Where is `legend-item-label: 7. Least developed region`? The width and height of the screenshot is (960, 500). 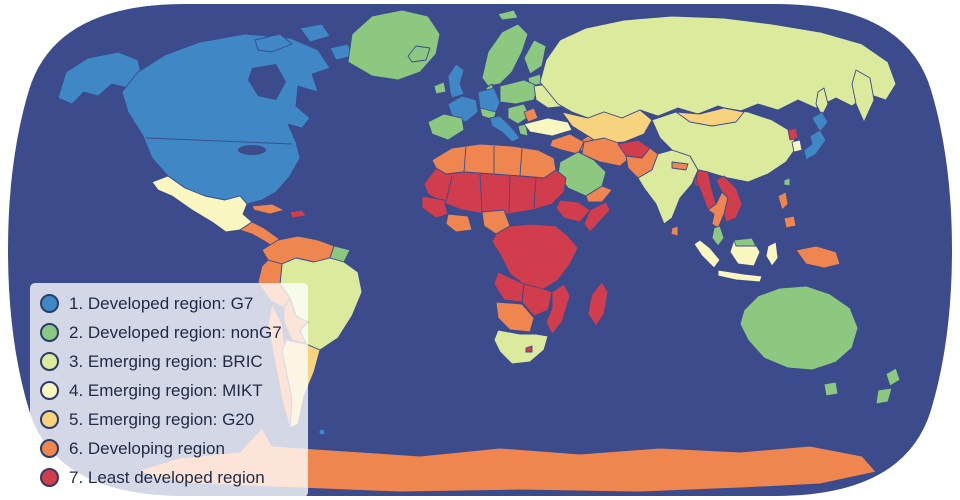 legend-item-label: 7. Least developed region is located at coordinates (167, 477).